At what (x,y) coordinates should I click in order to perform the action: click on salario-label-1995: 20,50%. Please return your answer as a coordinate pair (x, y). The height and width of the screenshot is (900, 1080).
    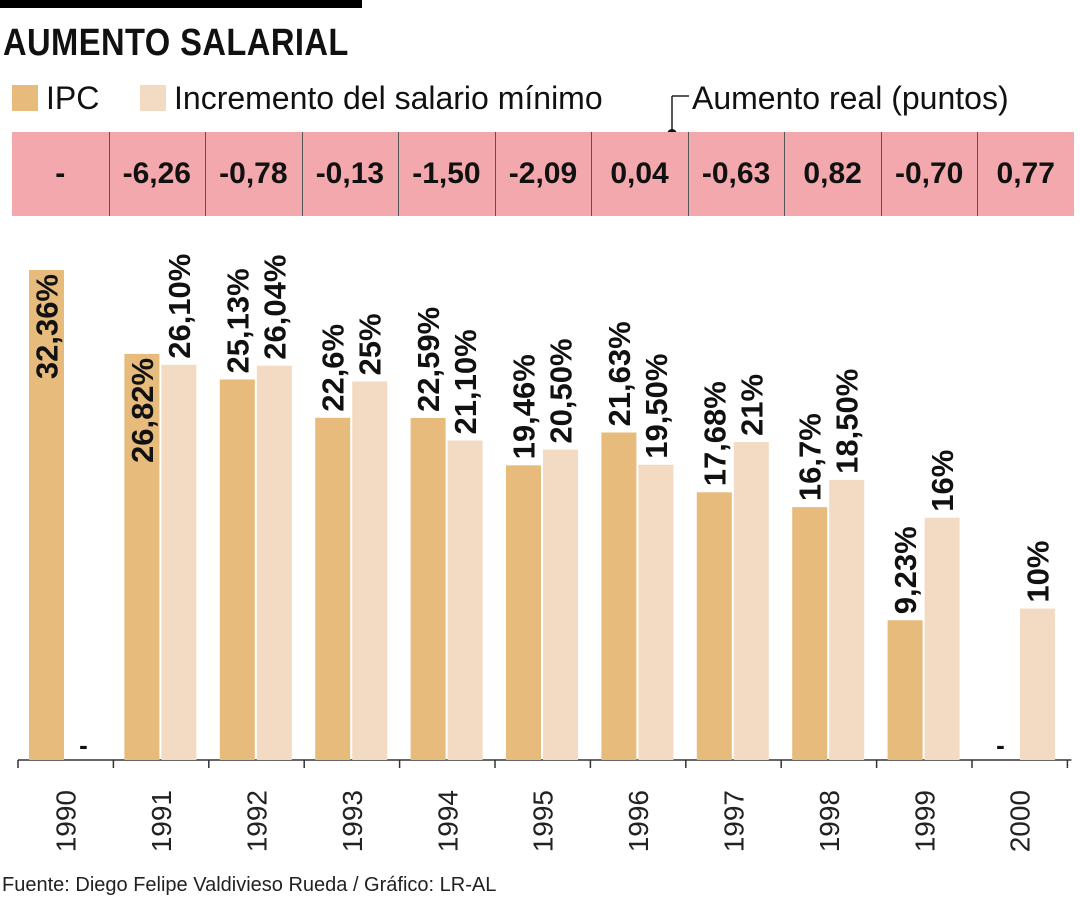
    Looking at the image, I should click on (561, 390).